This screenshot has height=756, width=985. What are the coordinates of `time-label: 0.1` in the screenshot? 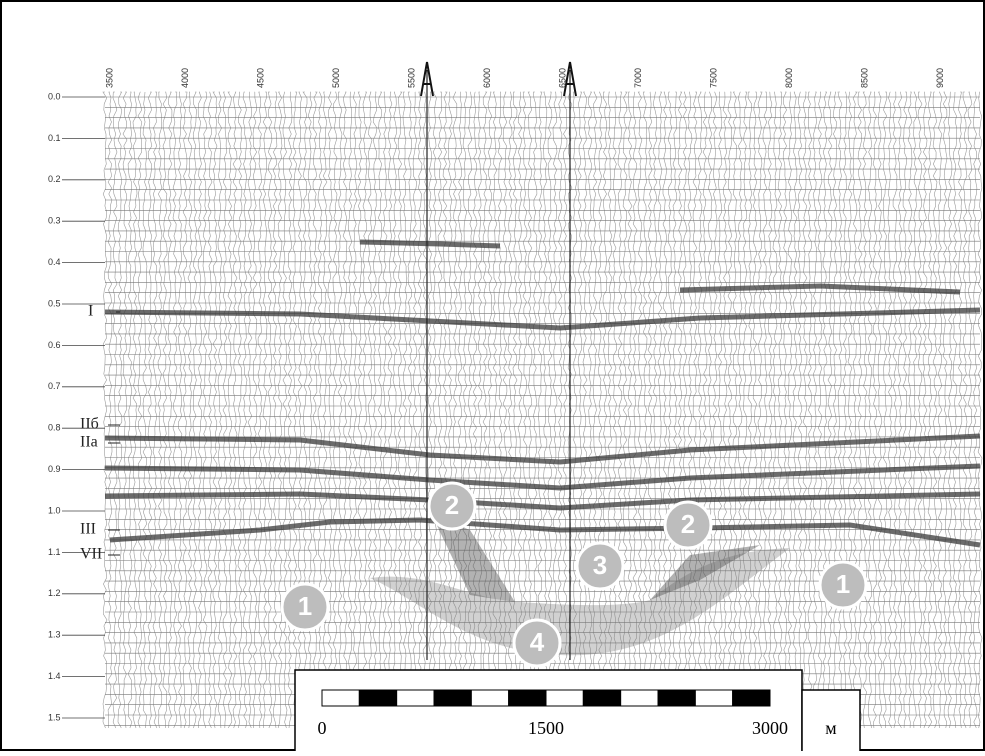 It's located at (54, 138).